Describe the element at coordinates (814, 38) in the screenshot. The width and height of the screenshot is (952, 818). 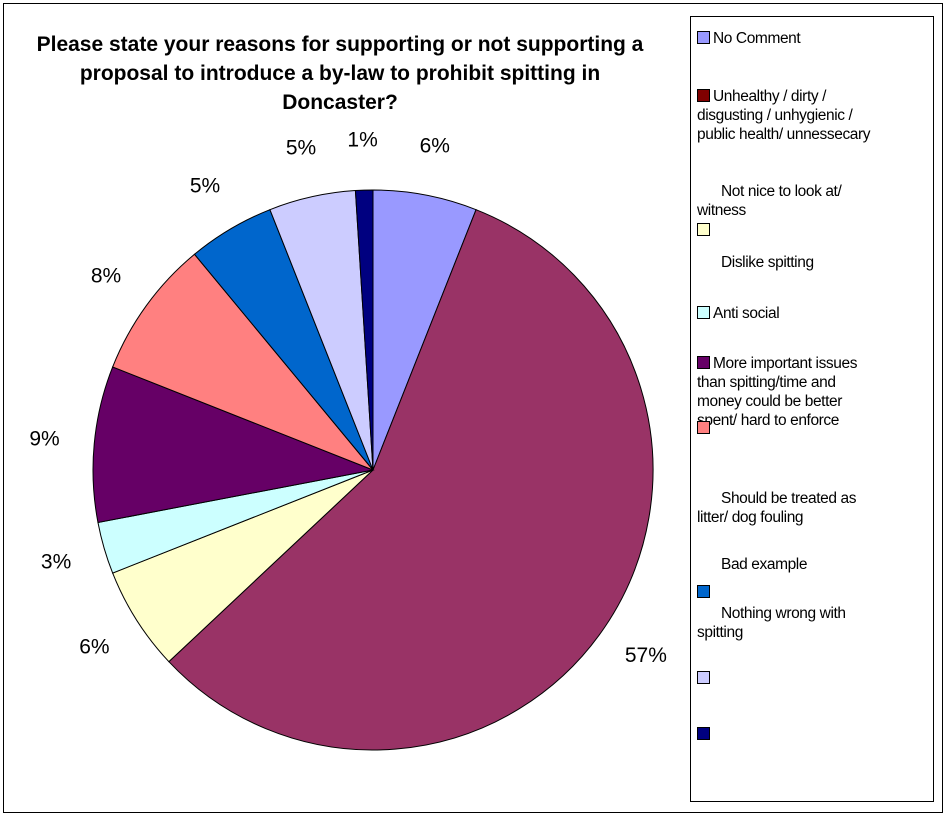
I see `legend-item-no-comment: No Comment` at that location.